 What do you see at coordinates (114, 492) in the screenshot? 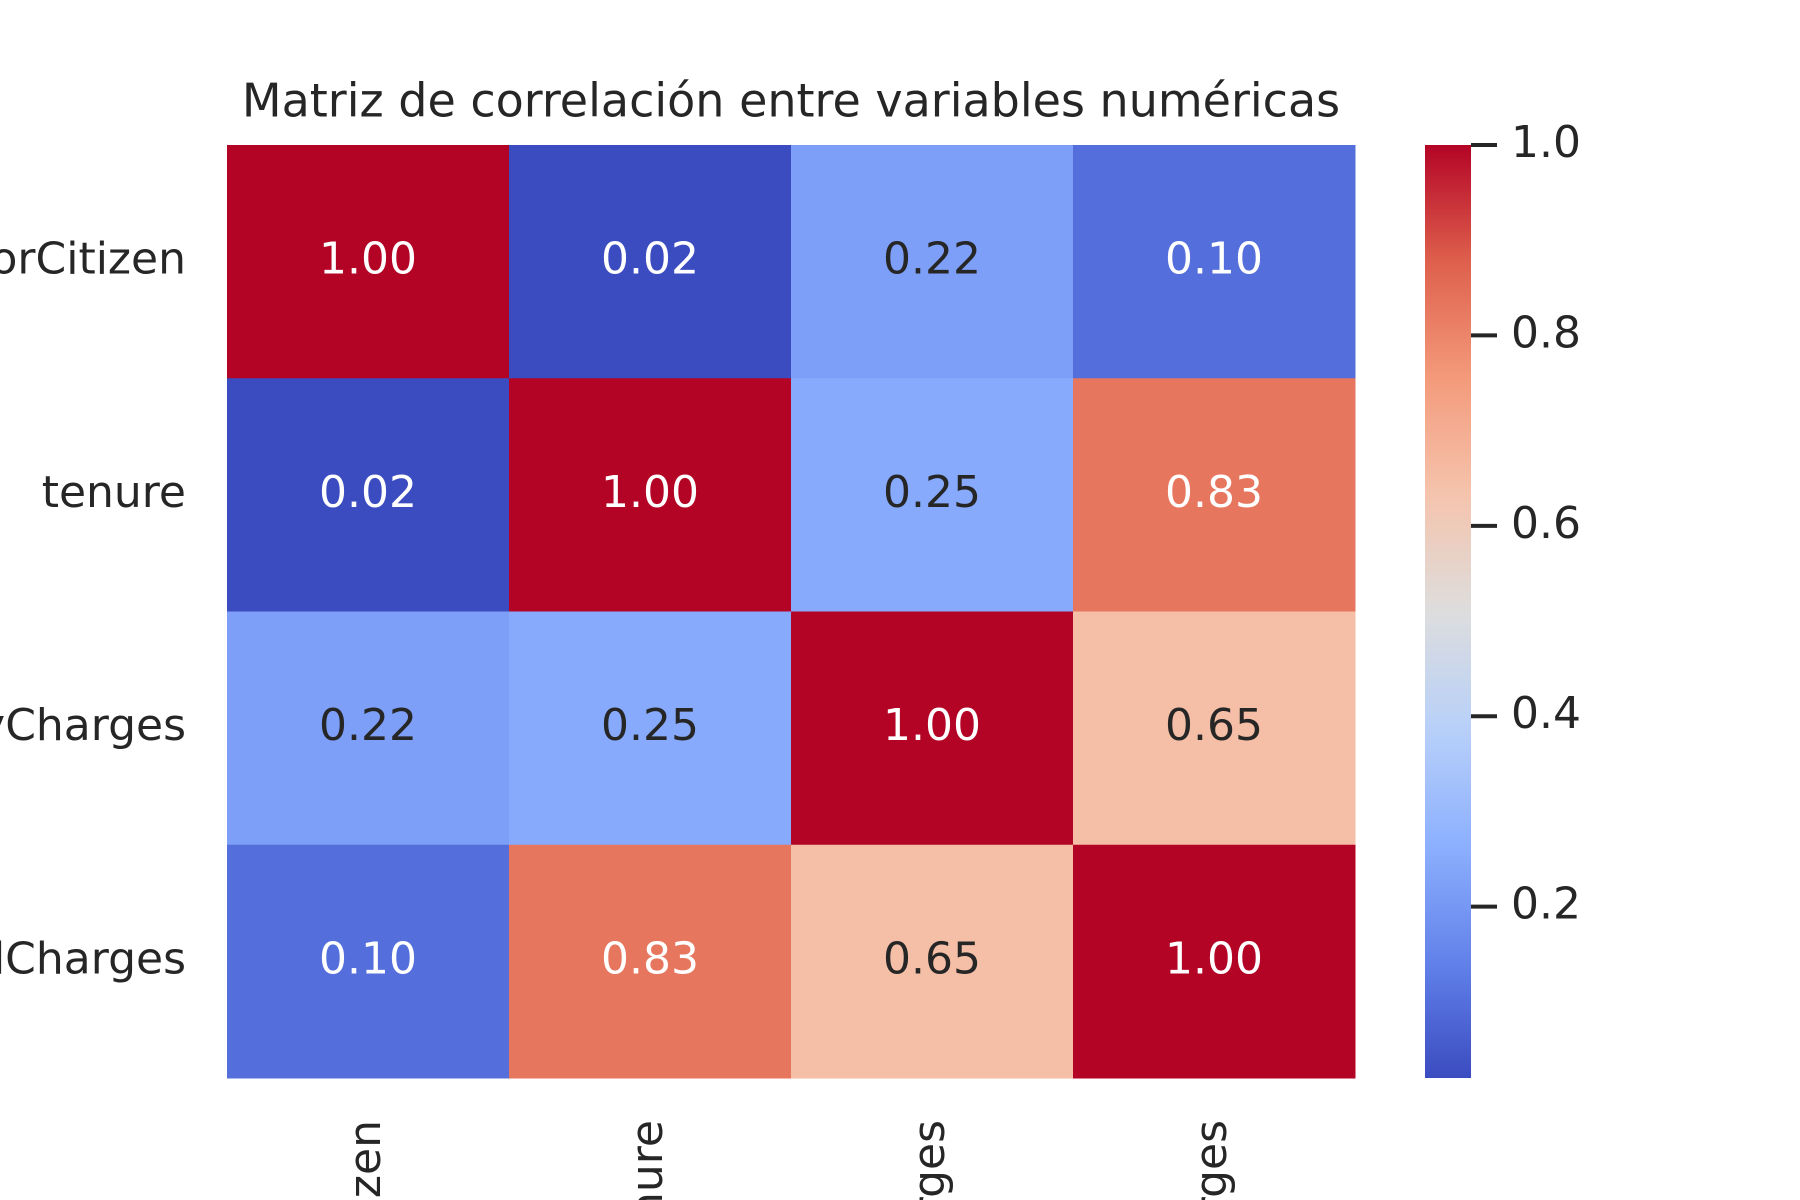
I see `y-tick-label: tenure` at bounding box center [114, 492].